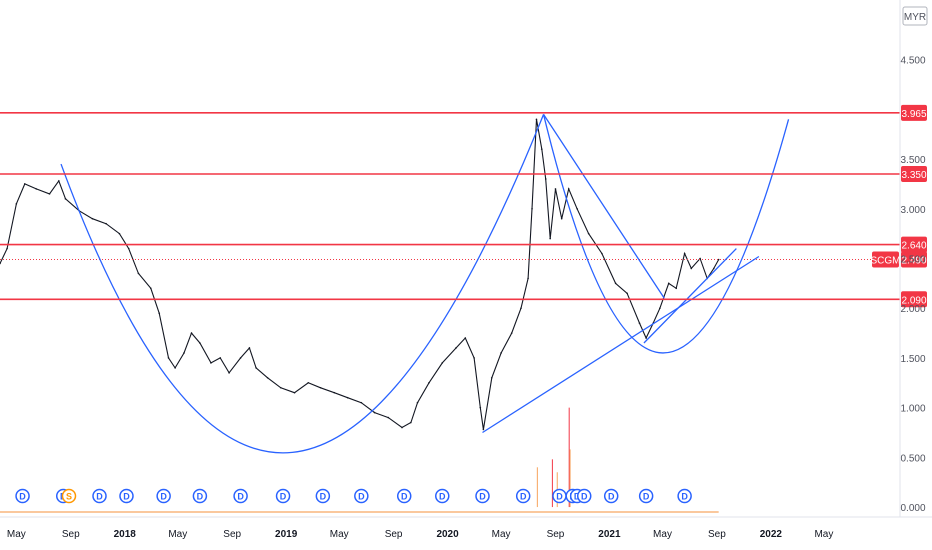 Image resolution: width=932 pixels, height=550 pixels. What do you see at coordinates (912, 409) in the screenshot?
I see `y-tick-label: 1.000` at bounding box center [912, 409].